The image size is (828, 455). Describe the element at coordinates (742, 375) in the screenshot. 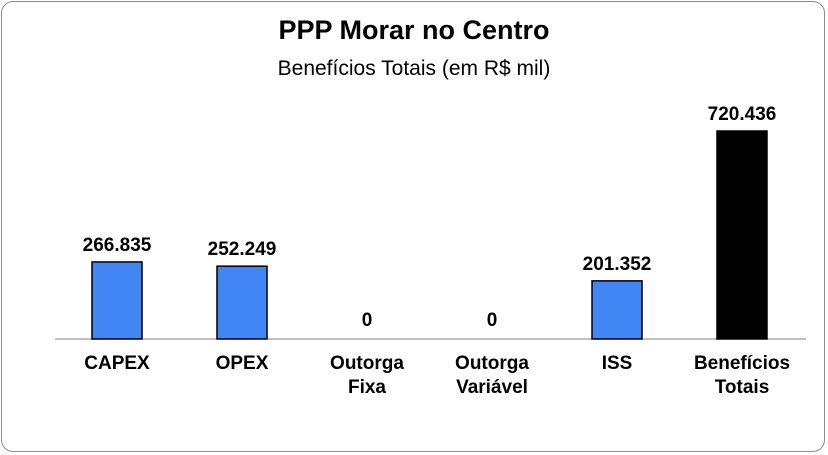

I see `category-label-5: Benefícios Totais` at that location.